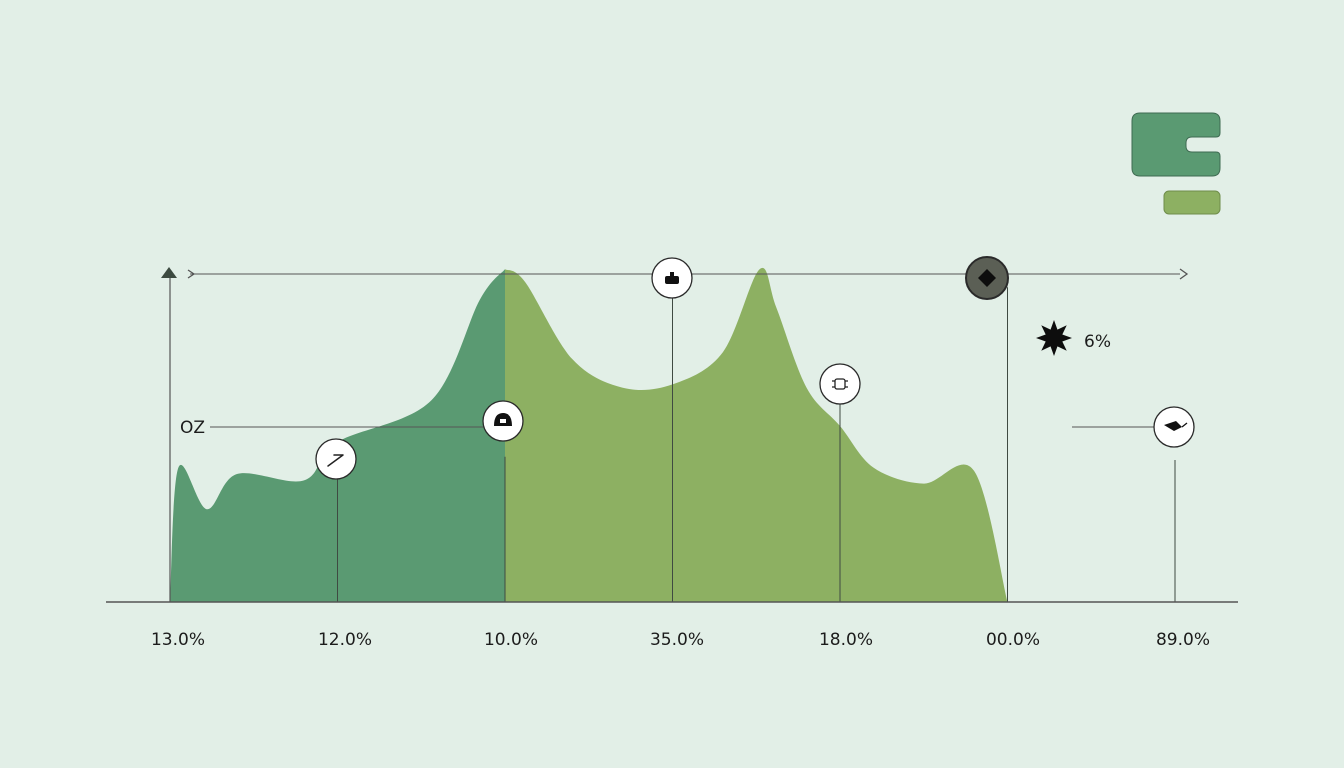  I want to click on bag-glyph, so click(672, 280).